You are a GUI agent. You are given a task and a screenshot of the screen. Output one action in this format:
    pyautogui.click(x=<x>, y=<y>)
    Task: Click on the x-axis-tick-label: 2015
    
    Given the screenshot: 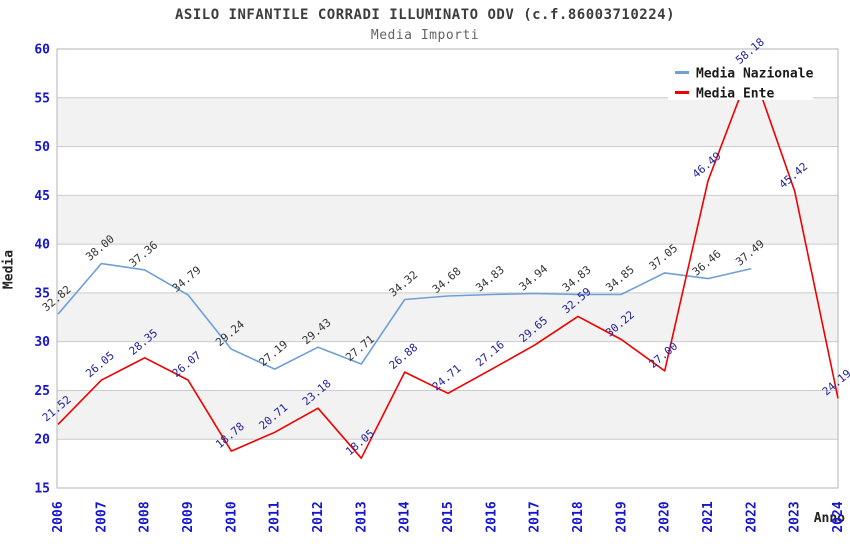 What is the action you would take?
    pyautogui.click(x=448, y=516)
    